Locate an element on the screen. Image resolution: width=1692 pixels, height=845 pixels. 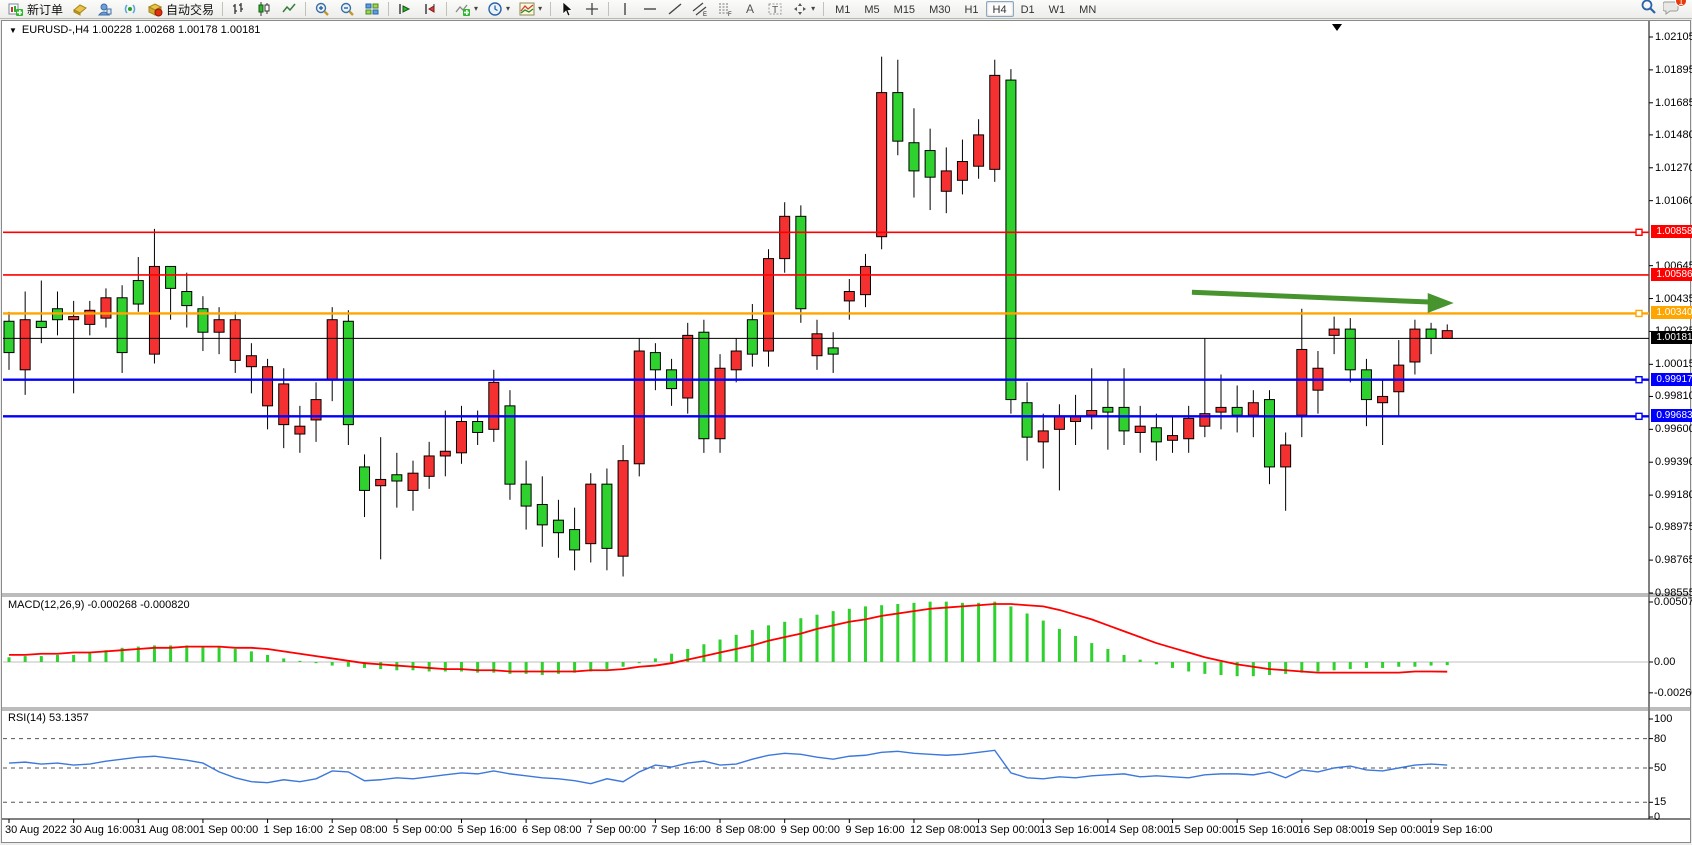
horizontal-line-button is located at coordinates (650, 9).